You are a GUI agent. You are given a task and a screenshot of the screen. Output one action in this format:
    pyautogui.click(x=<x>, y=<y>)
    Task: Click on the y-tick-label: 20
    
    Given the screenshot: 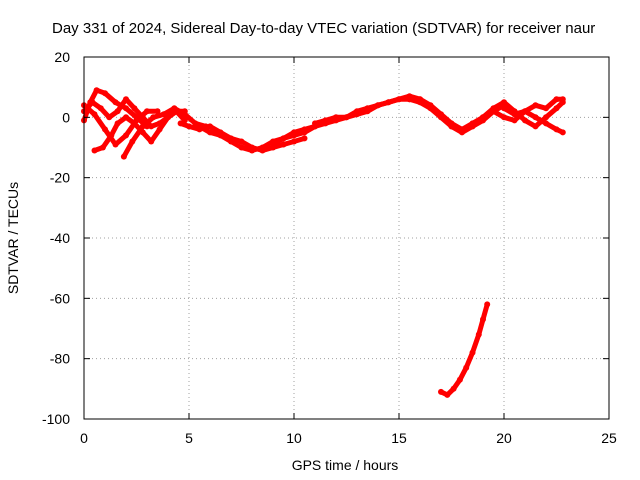 What is the action you would take?
    pyautogui.click(x=62, y=57)
    